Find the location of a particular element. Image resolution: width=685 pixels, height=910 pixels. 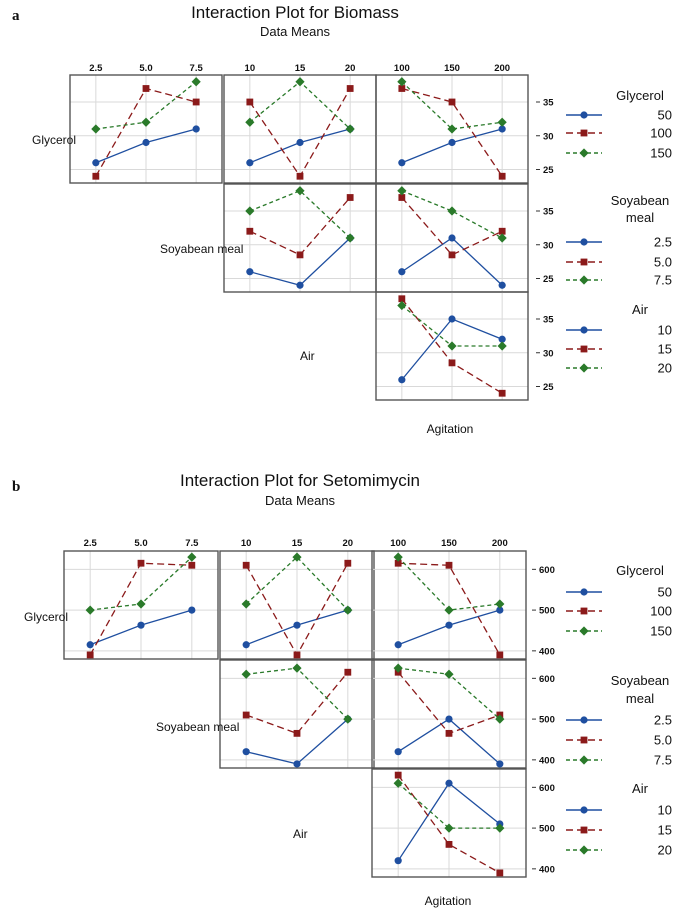

legend-item-label: 20 is located at coordinates (665, 368).